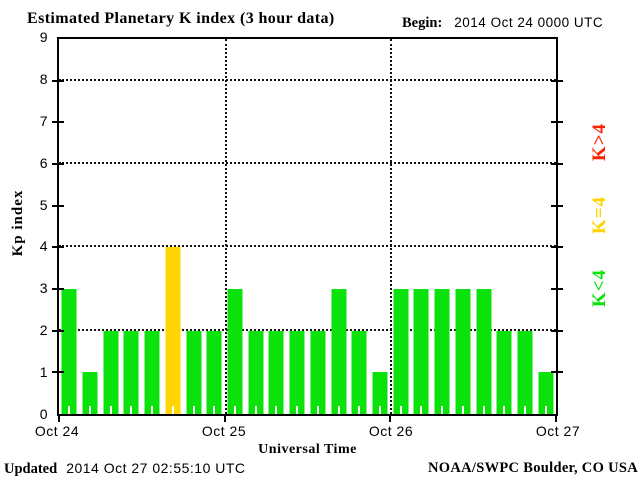 This screenshot has height=480, width=640. What do you see at coordinates (502, 23) in the screenshot?
I see `begin-caption: Begin: 2014 Oct 24 0000 UTC` at bounding box center [502, 23].